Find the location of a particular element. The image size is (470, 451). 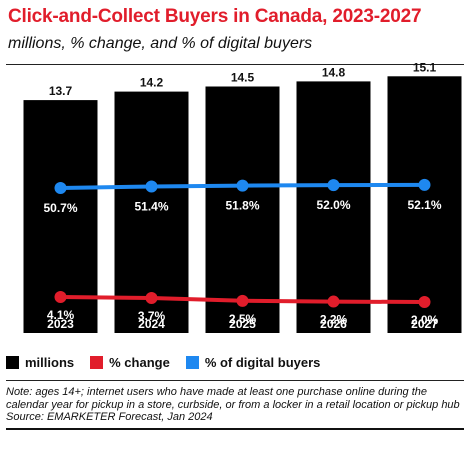

legend-label-change: % change is located at coordinates (139, 362).